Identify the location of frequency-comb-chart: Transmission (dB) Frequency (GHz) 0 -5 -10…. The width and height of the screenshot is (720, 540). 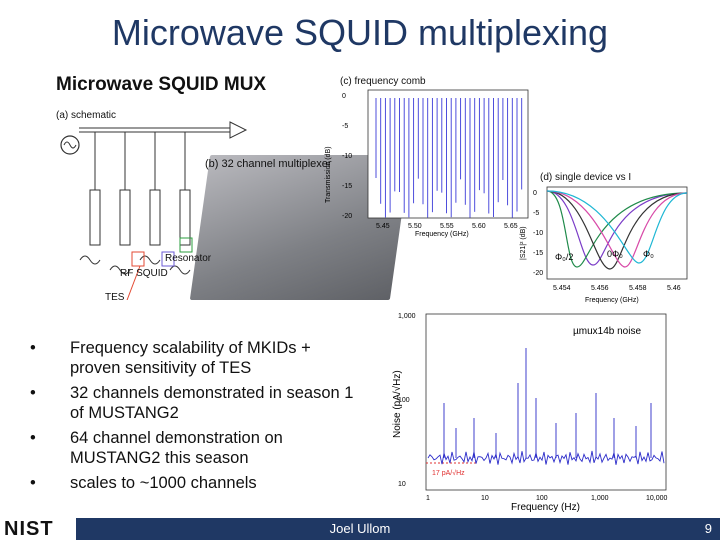
(427, 163).